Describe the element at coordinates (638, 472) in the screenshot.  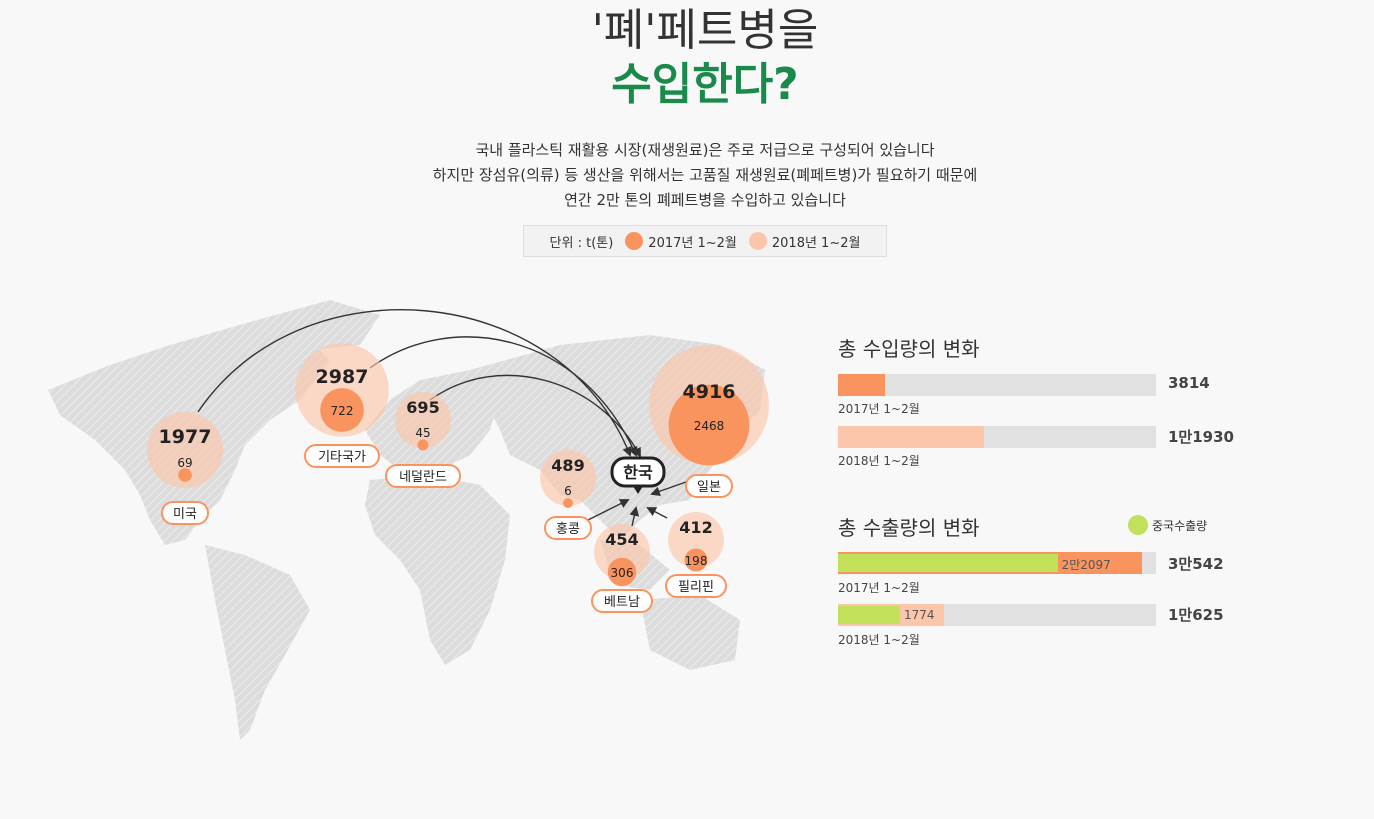
I see `korea-label: 한국` at that location.